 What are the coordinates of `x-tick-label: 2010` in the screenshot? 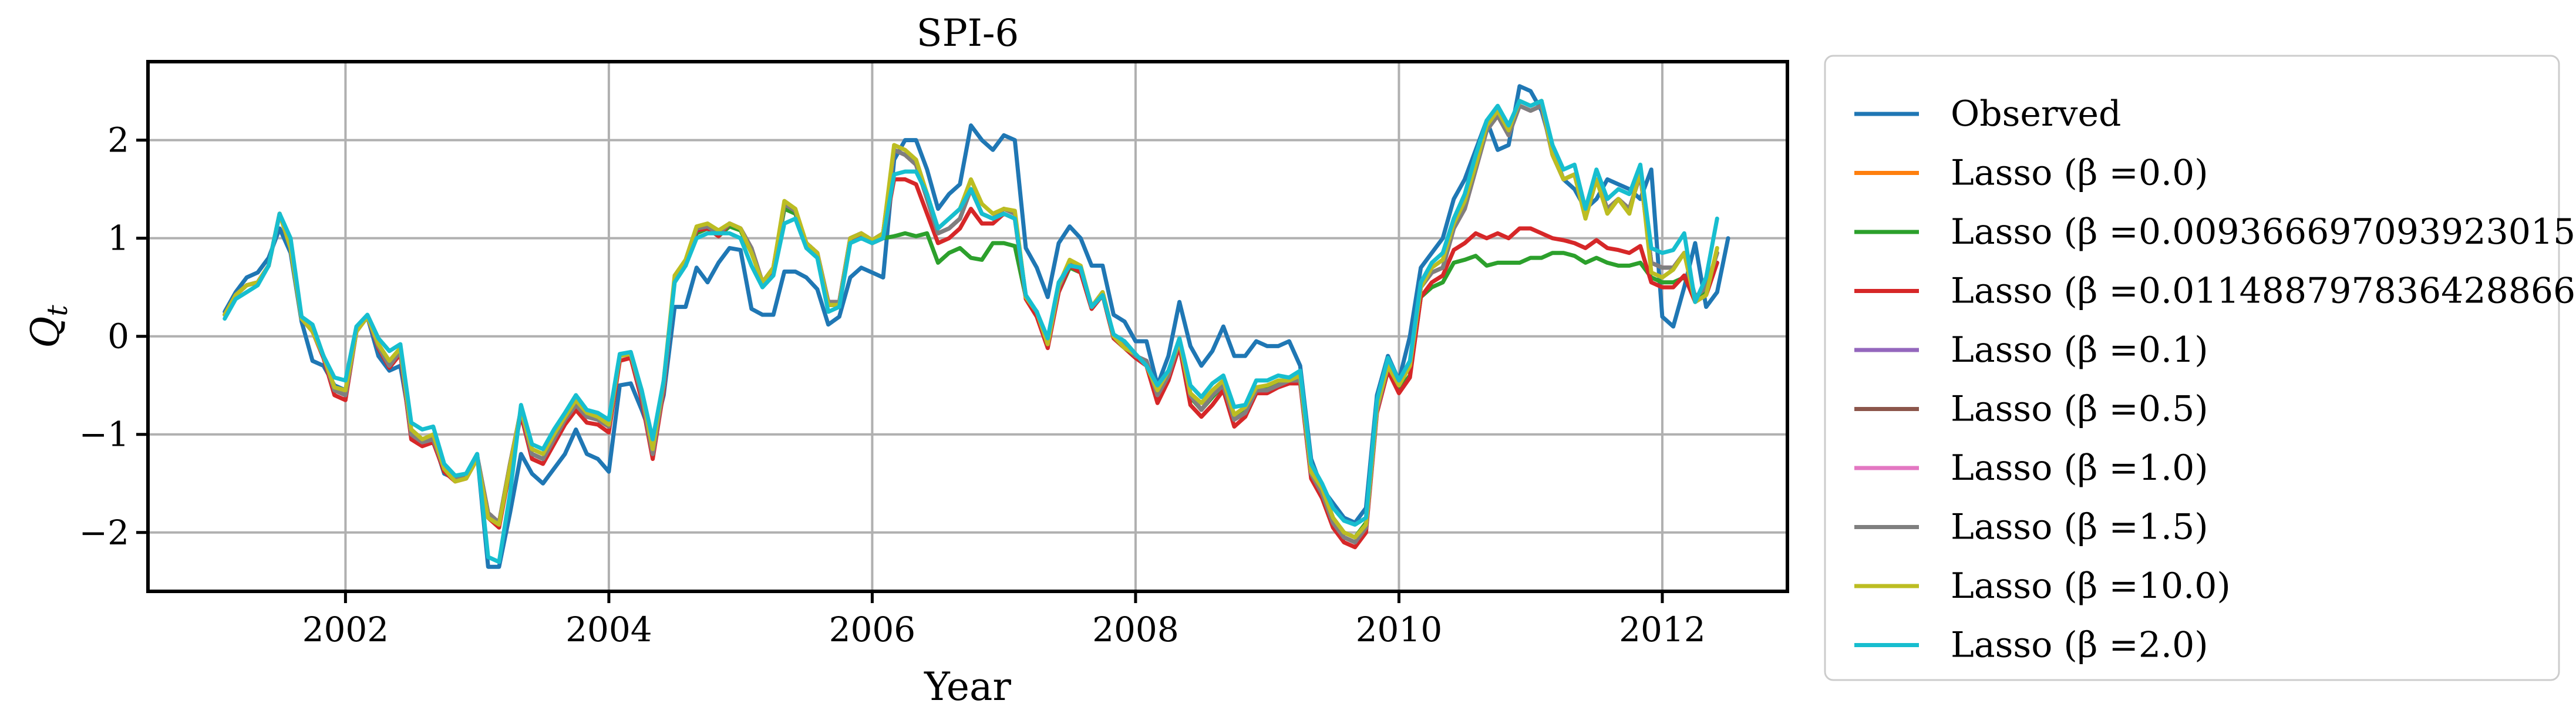 It's located at (1399, 629).